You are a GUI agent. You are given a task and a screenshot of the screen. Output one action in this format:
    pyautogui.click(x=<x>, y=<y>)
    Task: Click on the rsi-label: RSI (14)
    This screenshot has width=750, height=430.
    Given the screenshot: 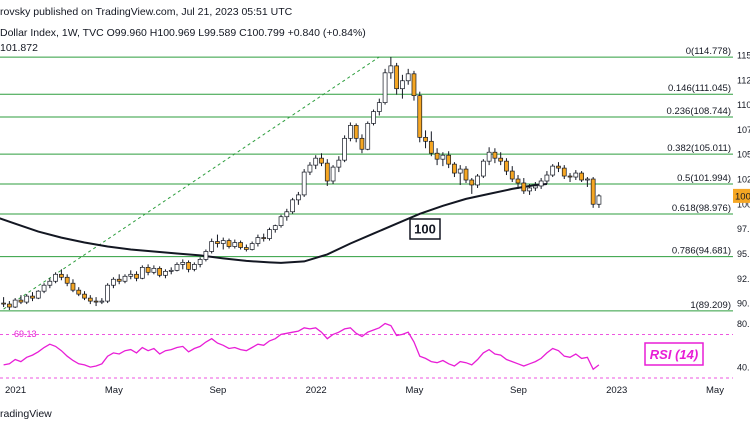 What is the action you would take?
    pyautogui.click(x=674, y=354)
    